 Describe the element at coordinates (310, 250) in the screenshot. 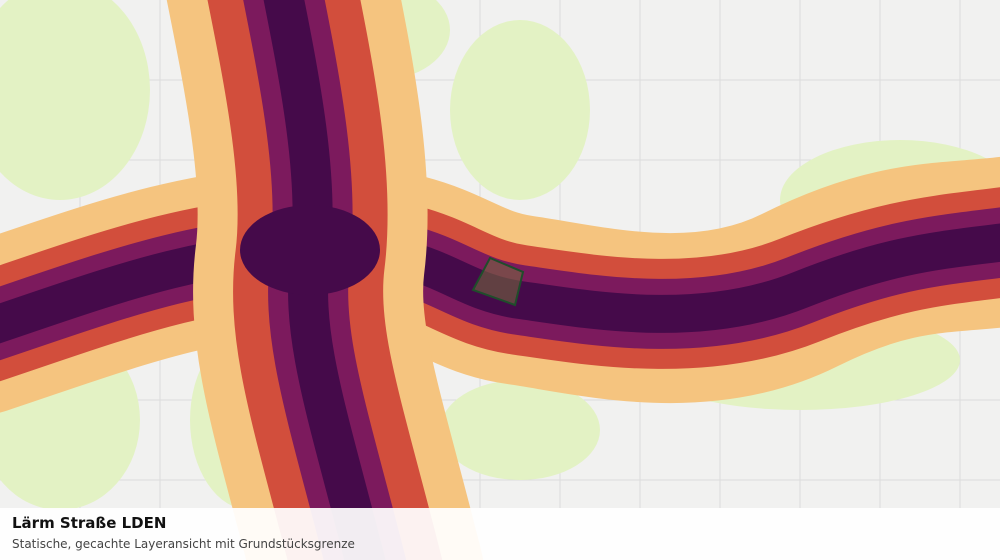

I see `intersection` at that location.